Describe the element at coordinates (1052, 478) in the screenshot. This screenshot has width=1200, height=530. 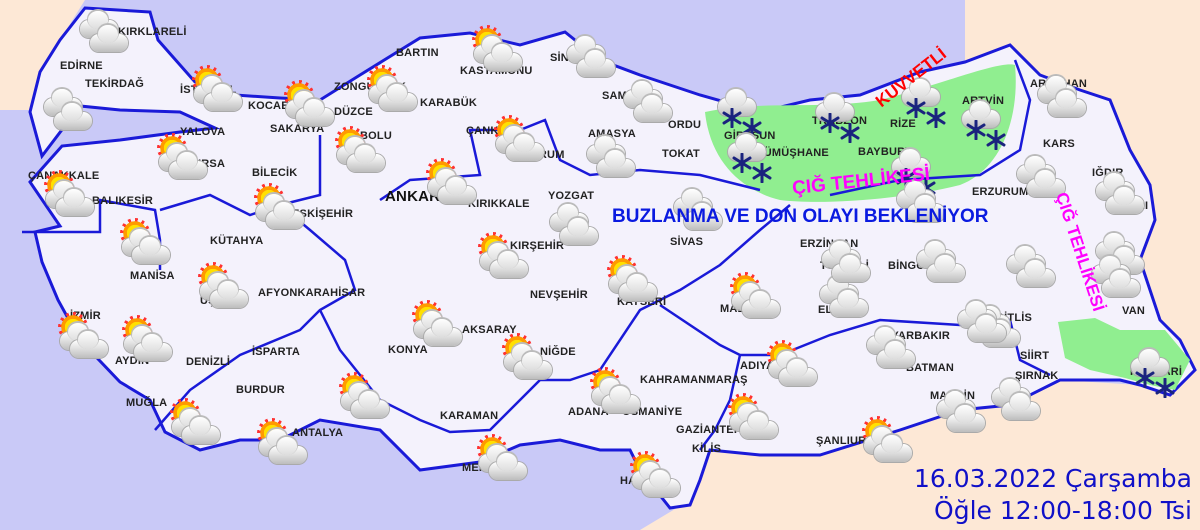
I see `forecast-date: 16.03.2022 Çarşamba` at that location.